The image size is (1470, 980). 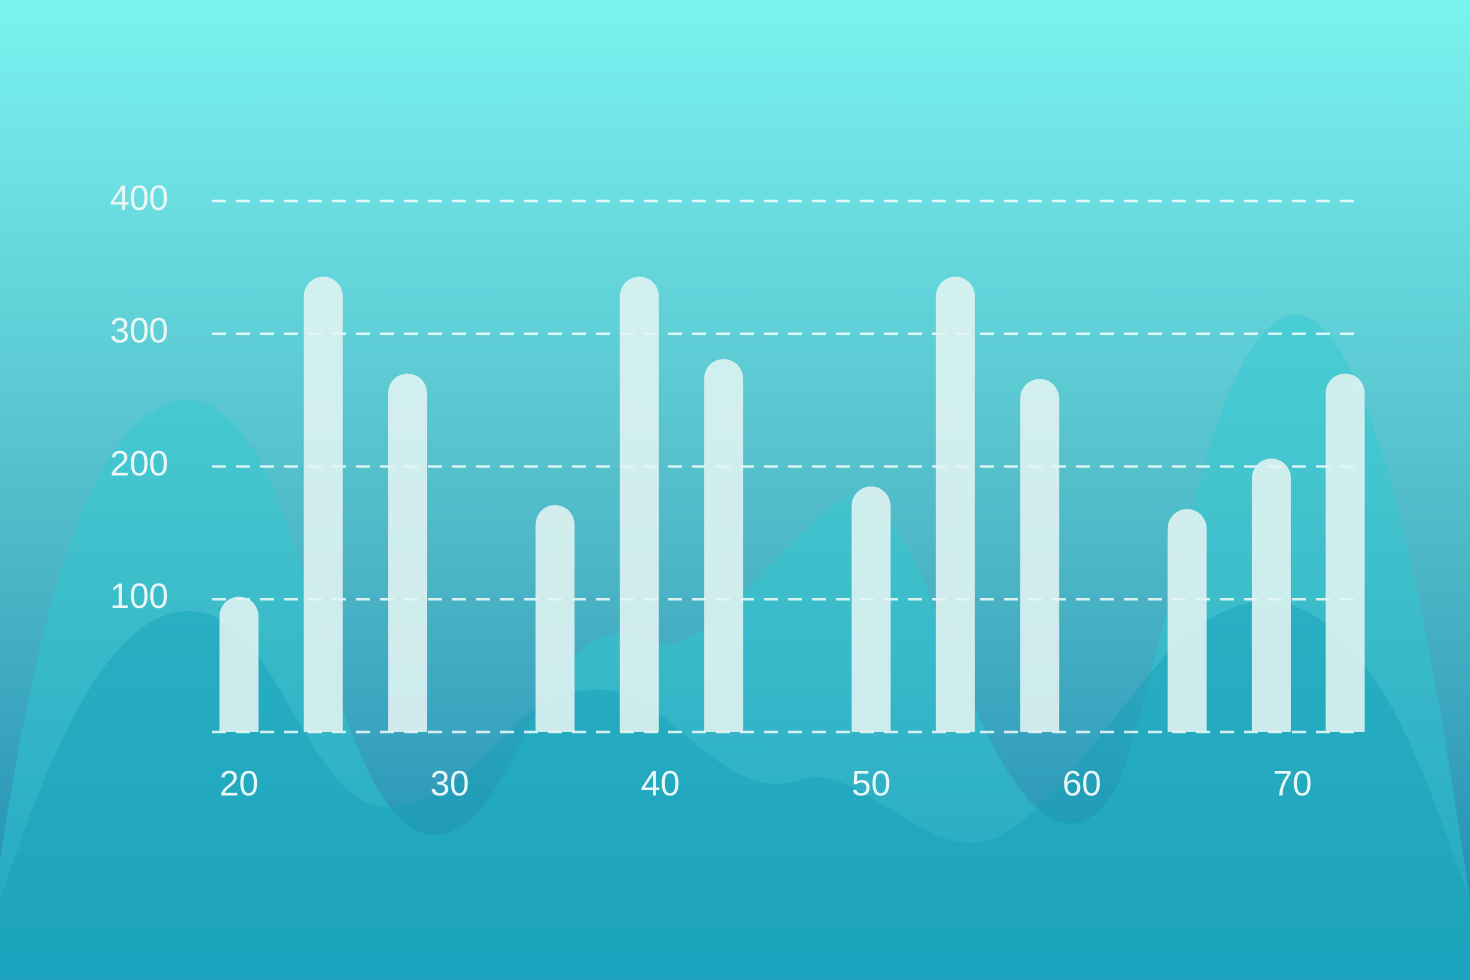 I want to click on x-tick-label: 40, so click(x=660, y=783).